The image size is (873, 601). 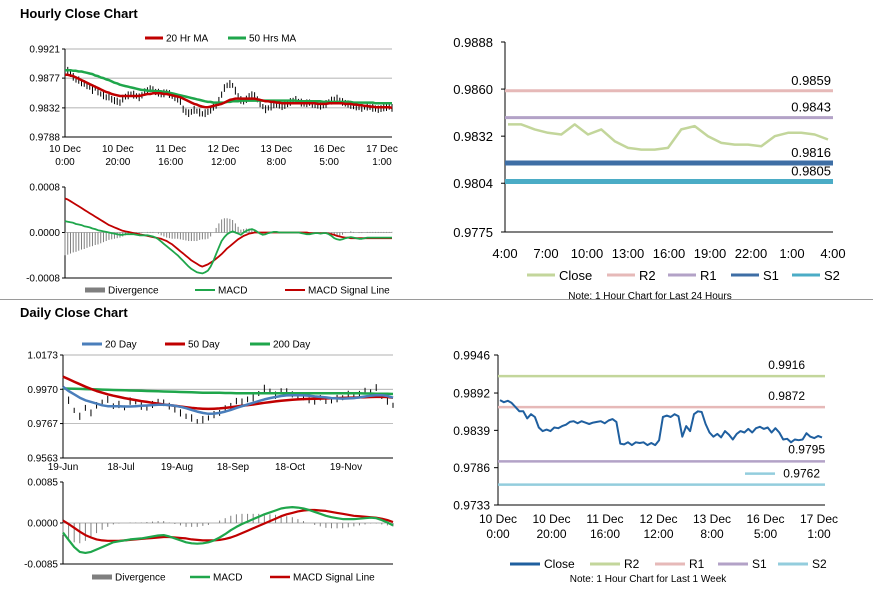 I want to click on x-tick-label: 18-Jul, so click(x=120, y=467).